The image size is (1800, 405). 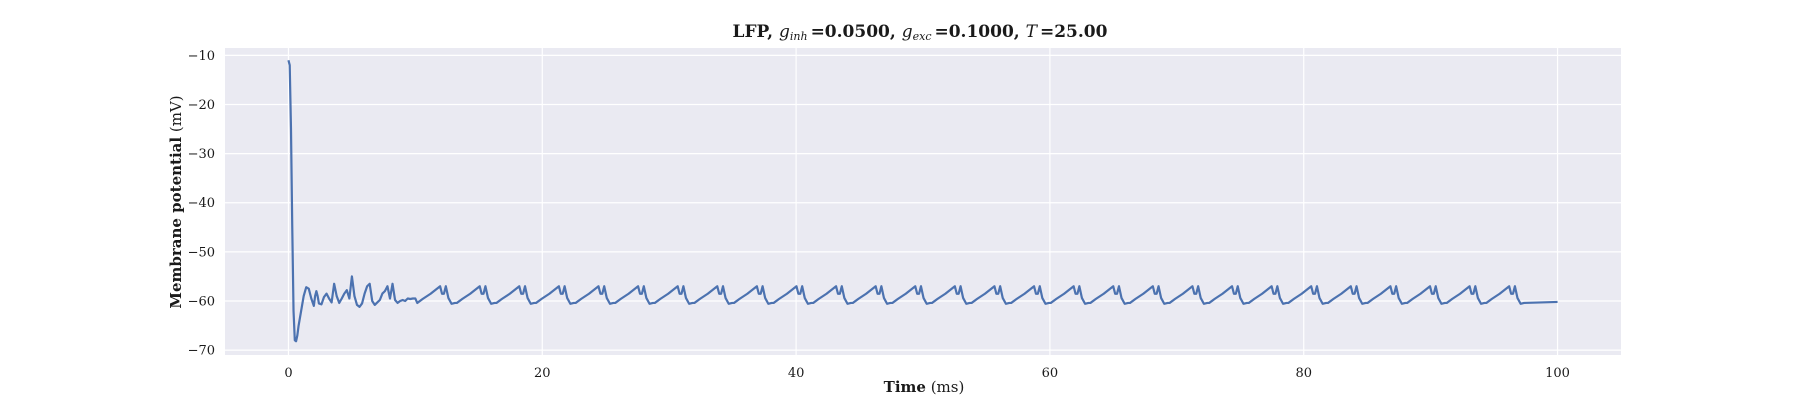 I want to click on x-tick-label: 100, so click(x=1557, y=373).